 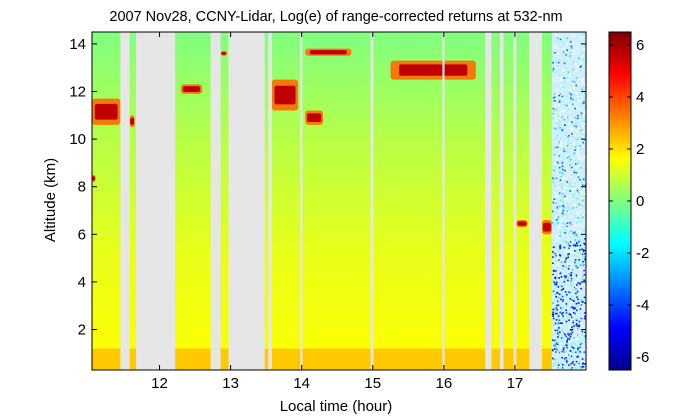 What do you see at coordinates (77, 44) in the screenshot?
I see `y-tick-label-14: 14` at bounding box center [77, 44].